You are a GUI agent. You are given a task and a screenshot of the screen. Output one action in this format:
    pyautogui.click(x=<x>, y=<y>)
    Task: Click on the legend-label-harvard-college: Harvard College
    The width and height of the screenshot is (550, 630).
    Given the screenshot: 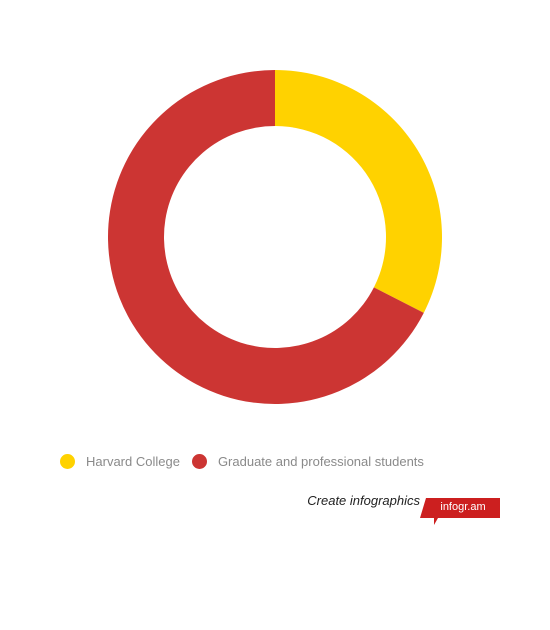 What is the action you would take?
    pyautogui.click(x=133, y=461)
    